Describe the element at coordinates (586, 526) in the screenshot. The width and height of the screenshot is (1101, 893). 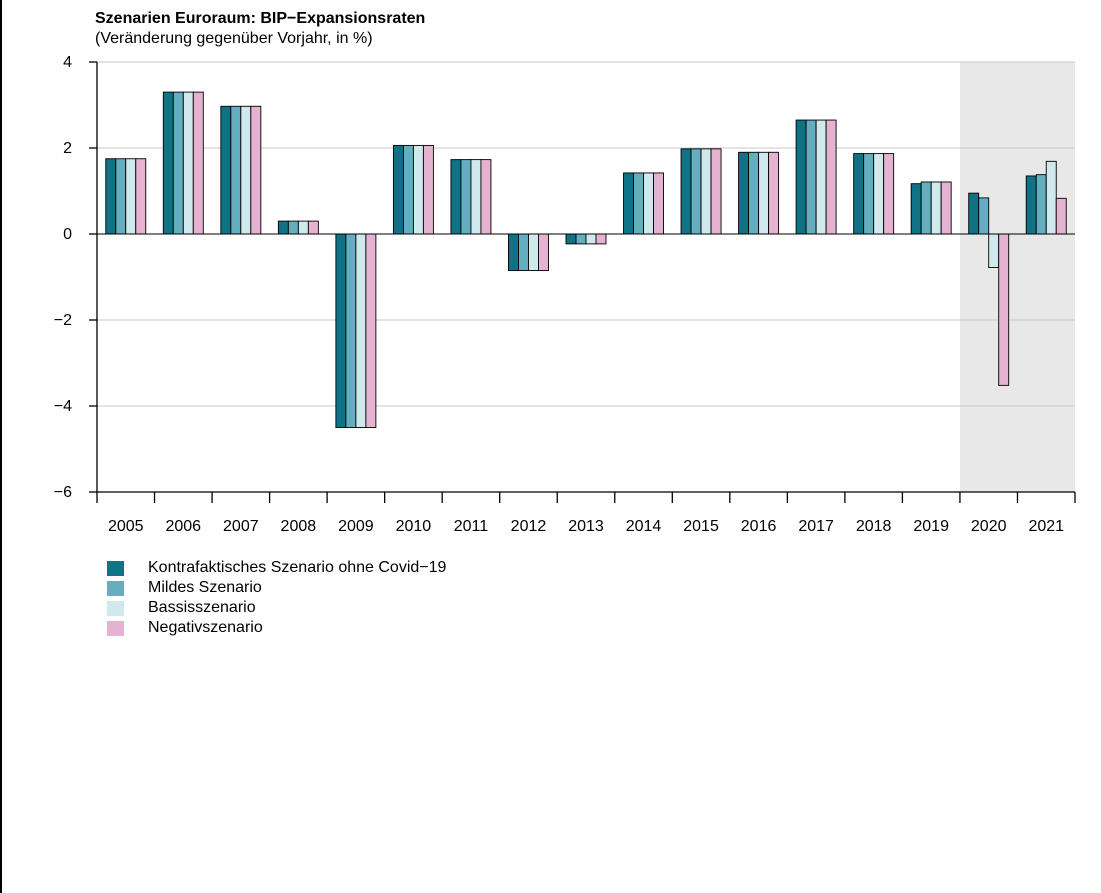
I see `x-tick-label: 2013` at that location.